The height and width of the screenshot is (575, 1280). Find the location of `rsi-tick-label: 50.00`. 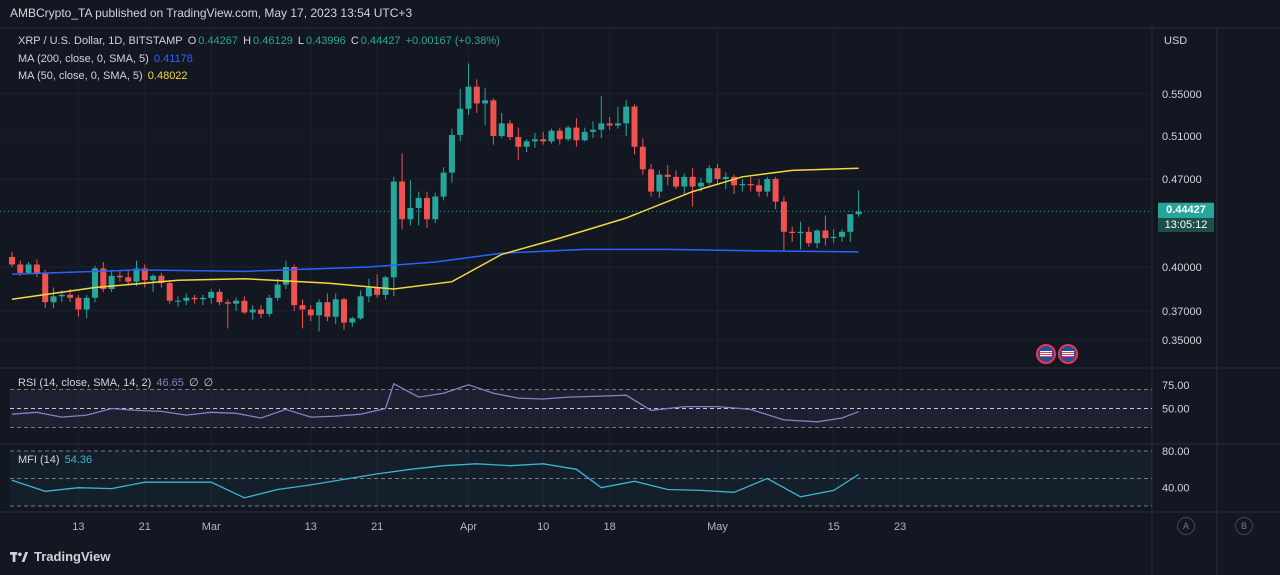

rsi-tick-label: 50.00 is located at coordinates (1176, 410).